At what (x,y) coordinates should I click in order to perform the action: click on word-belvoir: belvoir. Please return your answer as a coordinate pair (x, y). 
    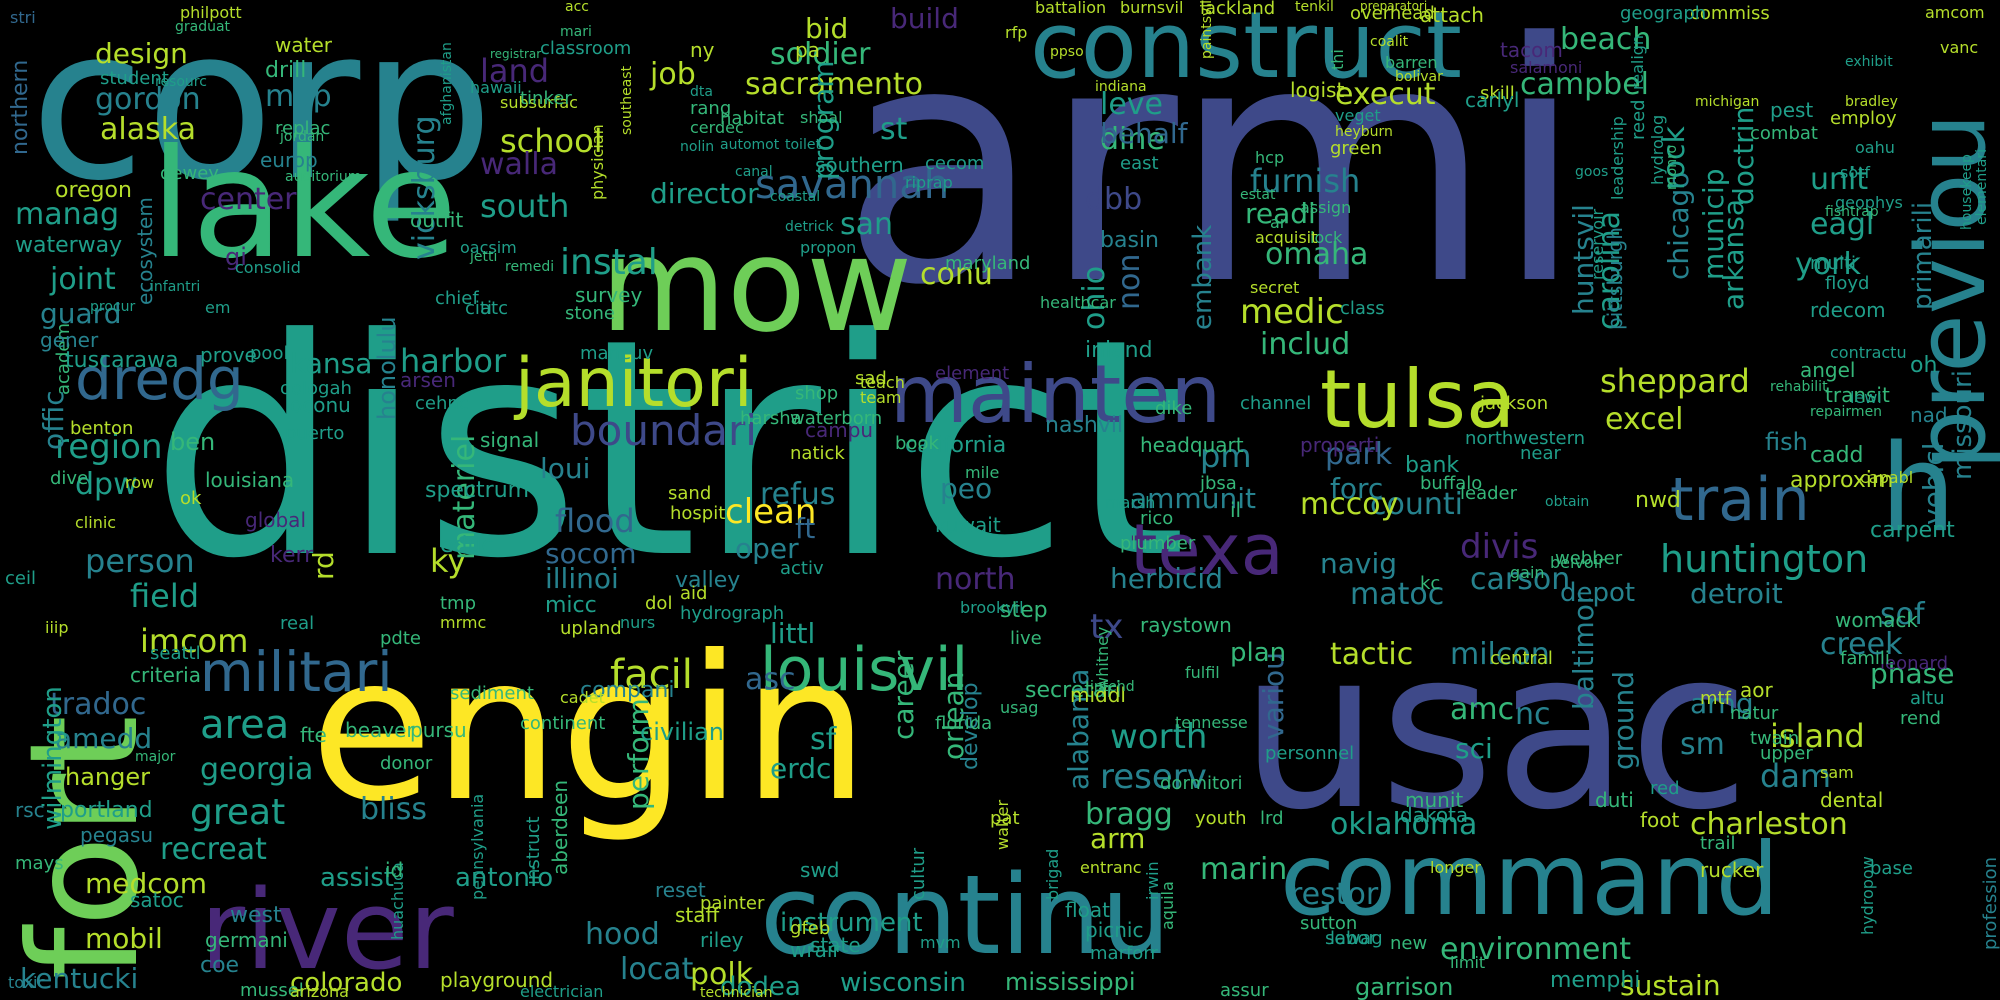
    Looking at the image, I should click on (1577, 562).